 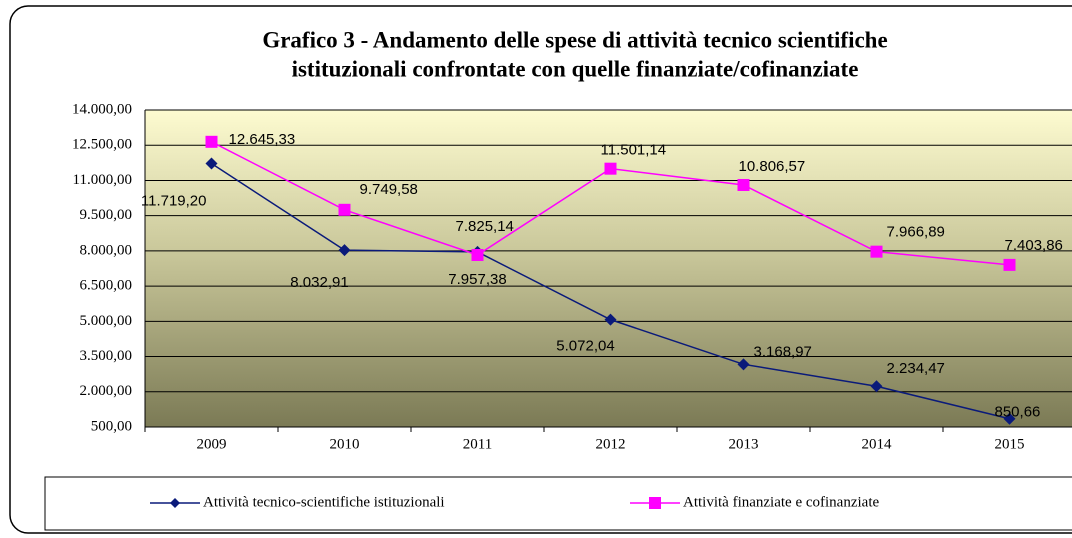 What do you see at coordinates (106, 286) in the screenshot?
I see `y-tick-label: 6.500,00` at bounding box center [106, 286].